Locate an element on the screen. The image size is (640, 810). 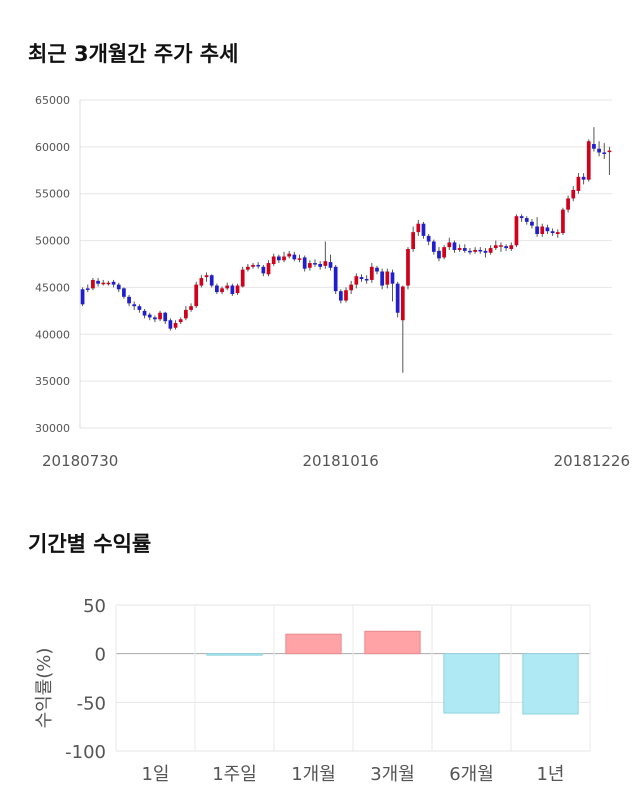
return-x-tick-label: 1일 is located at coordinates (155, 774).